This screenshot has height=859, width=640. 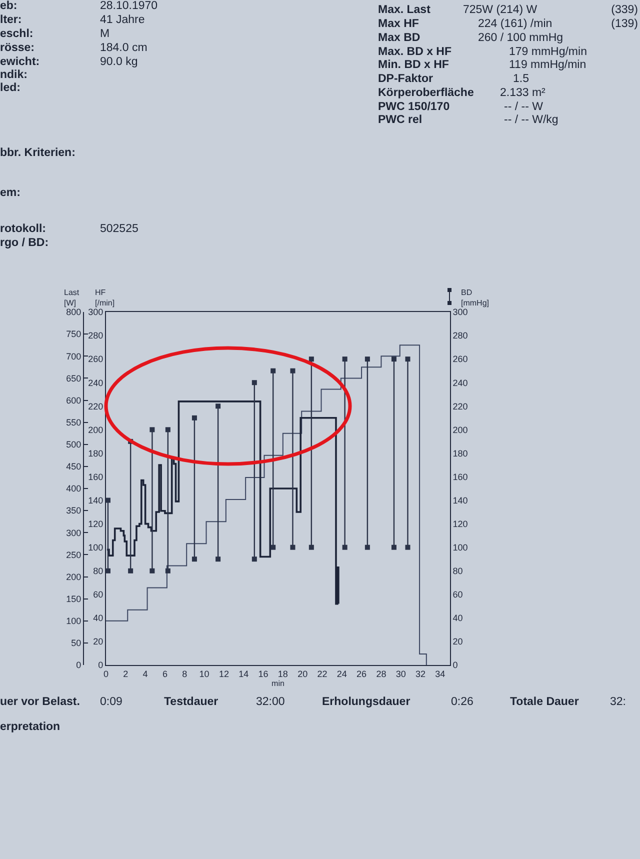 What do you see at coordinates (96, 359) in the screenshot?
I see `y2-tick-label: 260` at bounding box center [96, 359].